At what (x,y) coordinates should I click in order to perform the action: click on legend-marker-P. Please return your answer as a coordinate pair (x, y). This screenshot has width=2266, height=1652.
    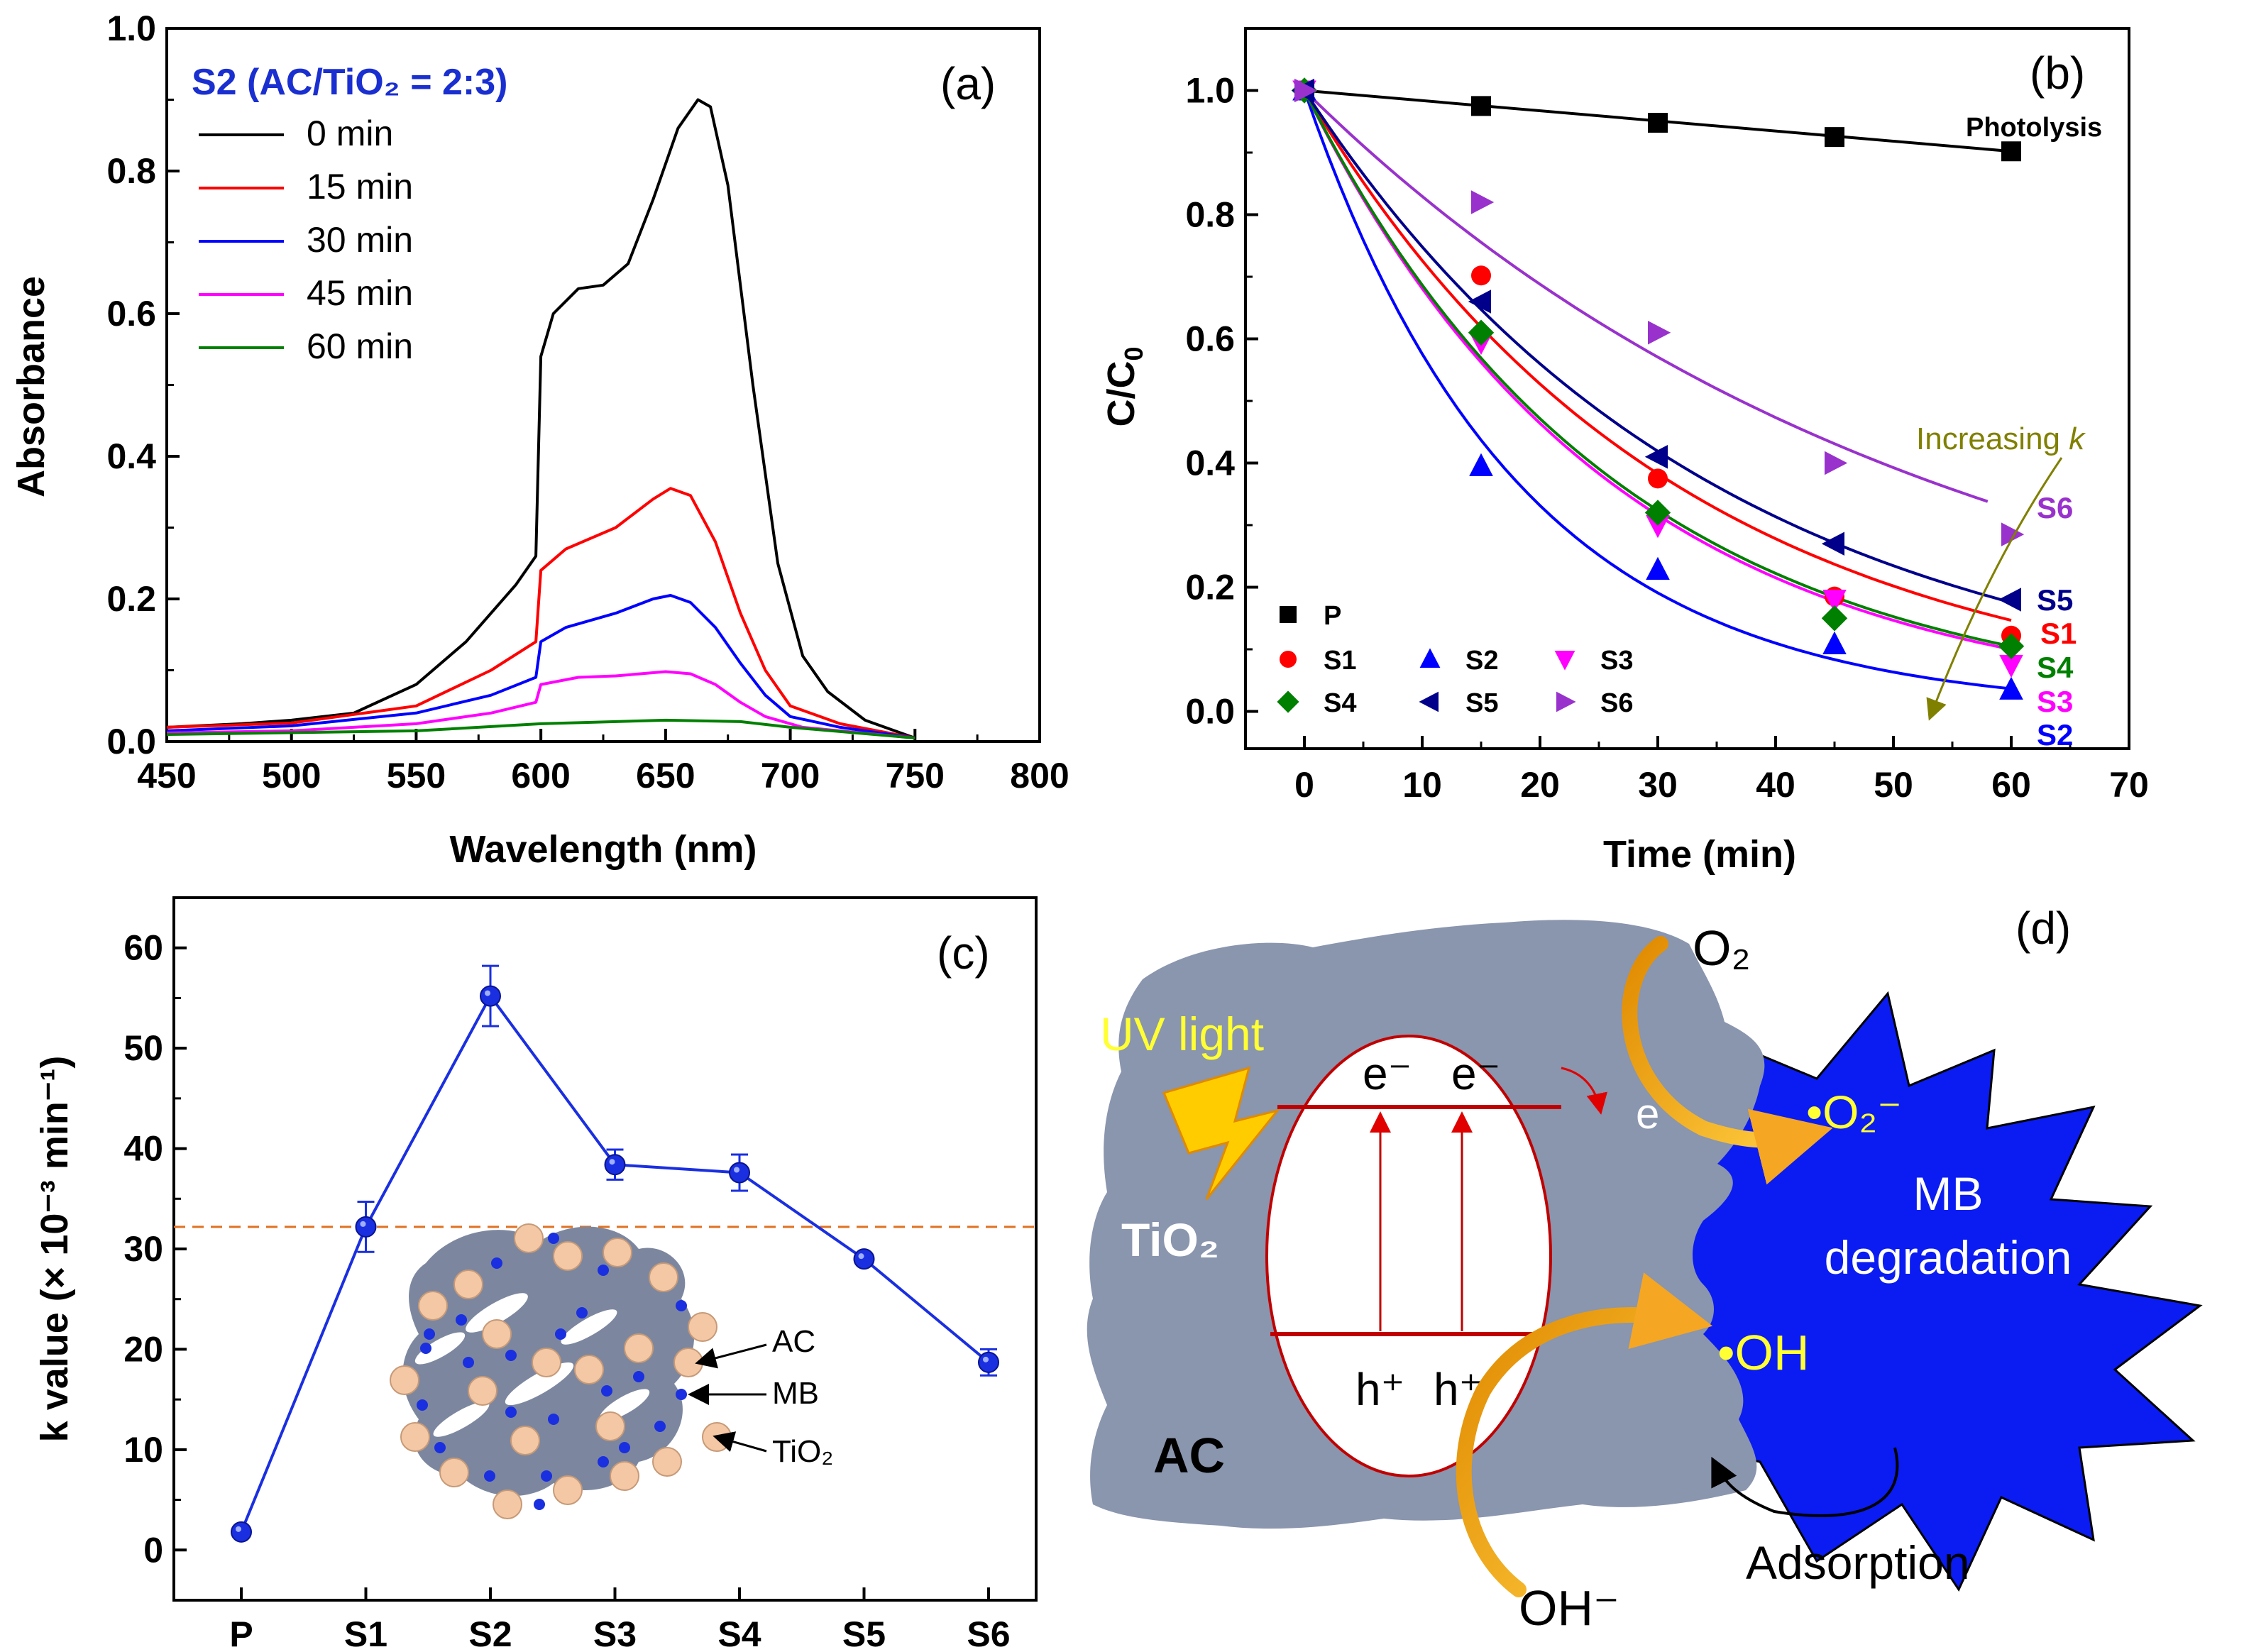
    Looking at the image, I should click on (1289, 615).